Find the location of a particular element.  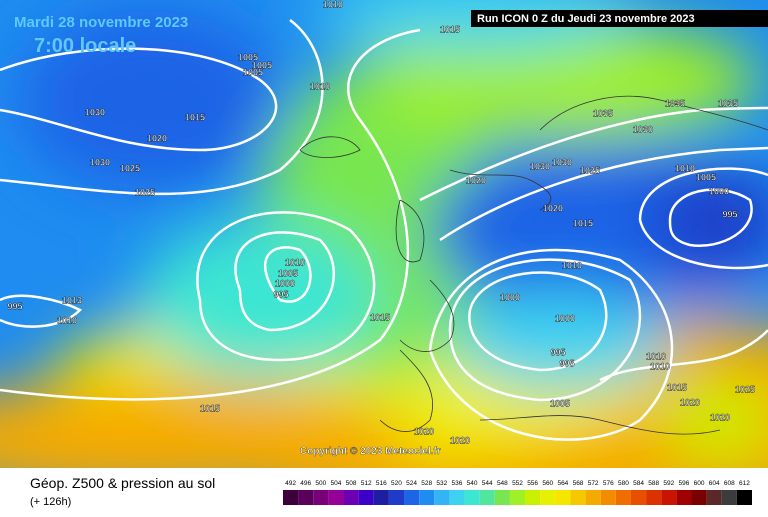

scale-label: 500 is located at coordinates (320, 483).